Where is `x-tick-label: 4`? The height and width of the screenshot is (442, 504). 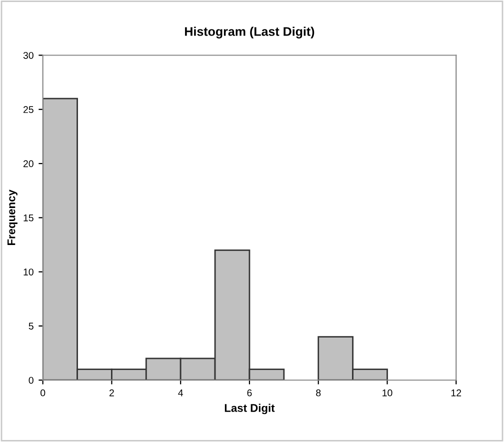 x-tick-label: 4 is located at coordinates (181, 393).